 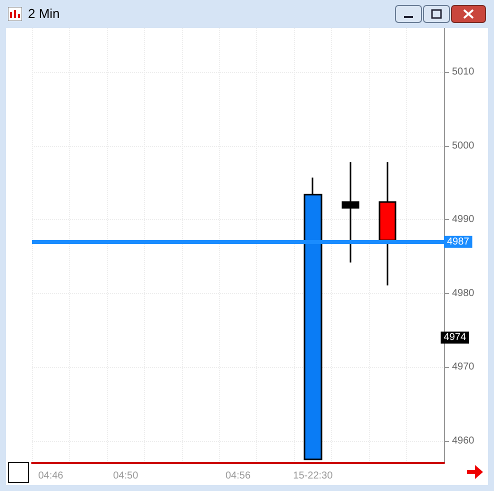 I want to click on annotation: 4974, so click(x=455, y=338).